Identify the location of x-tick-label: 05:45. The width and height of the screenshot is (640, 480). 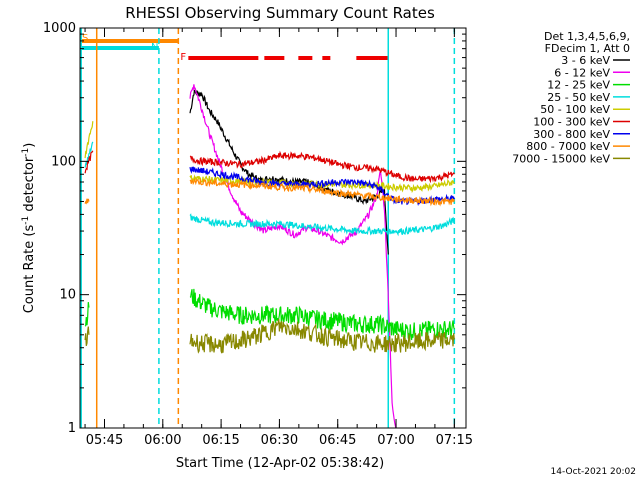
(104, 440).